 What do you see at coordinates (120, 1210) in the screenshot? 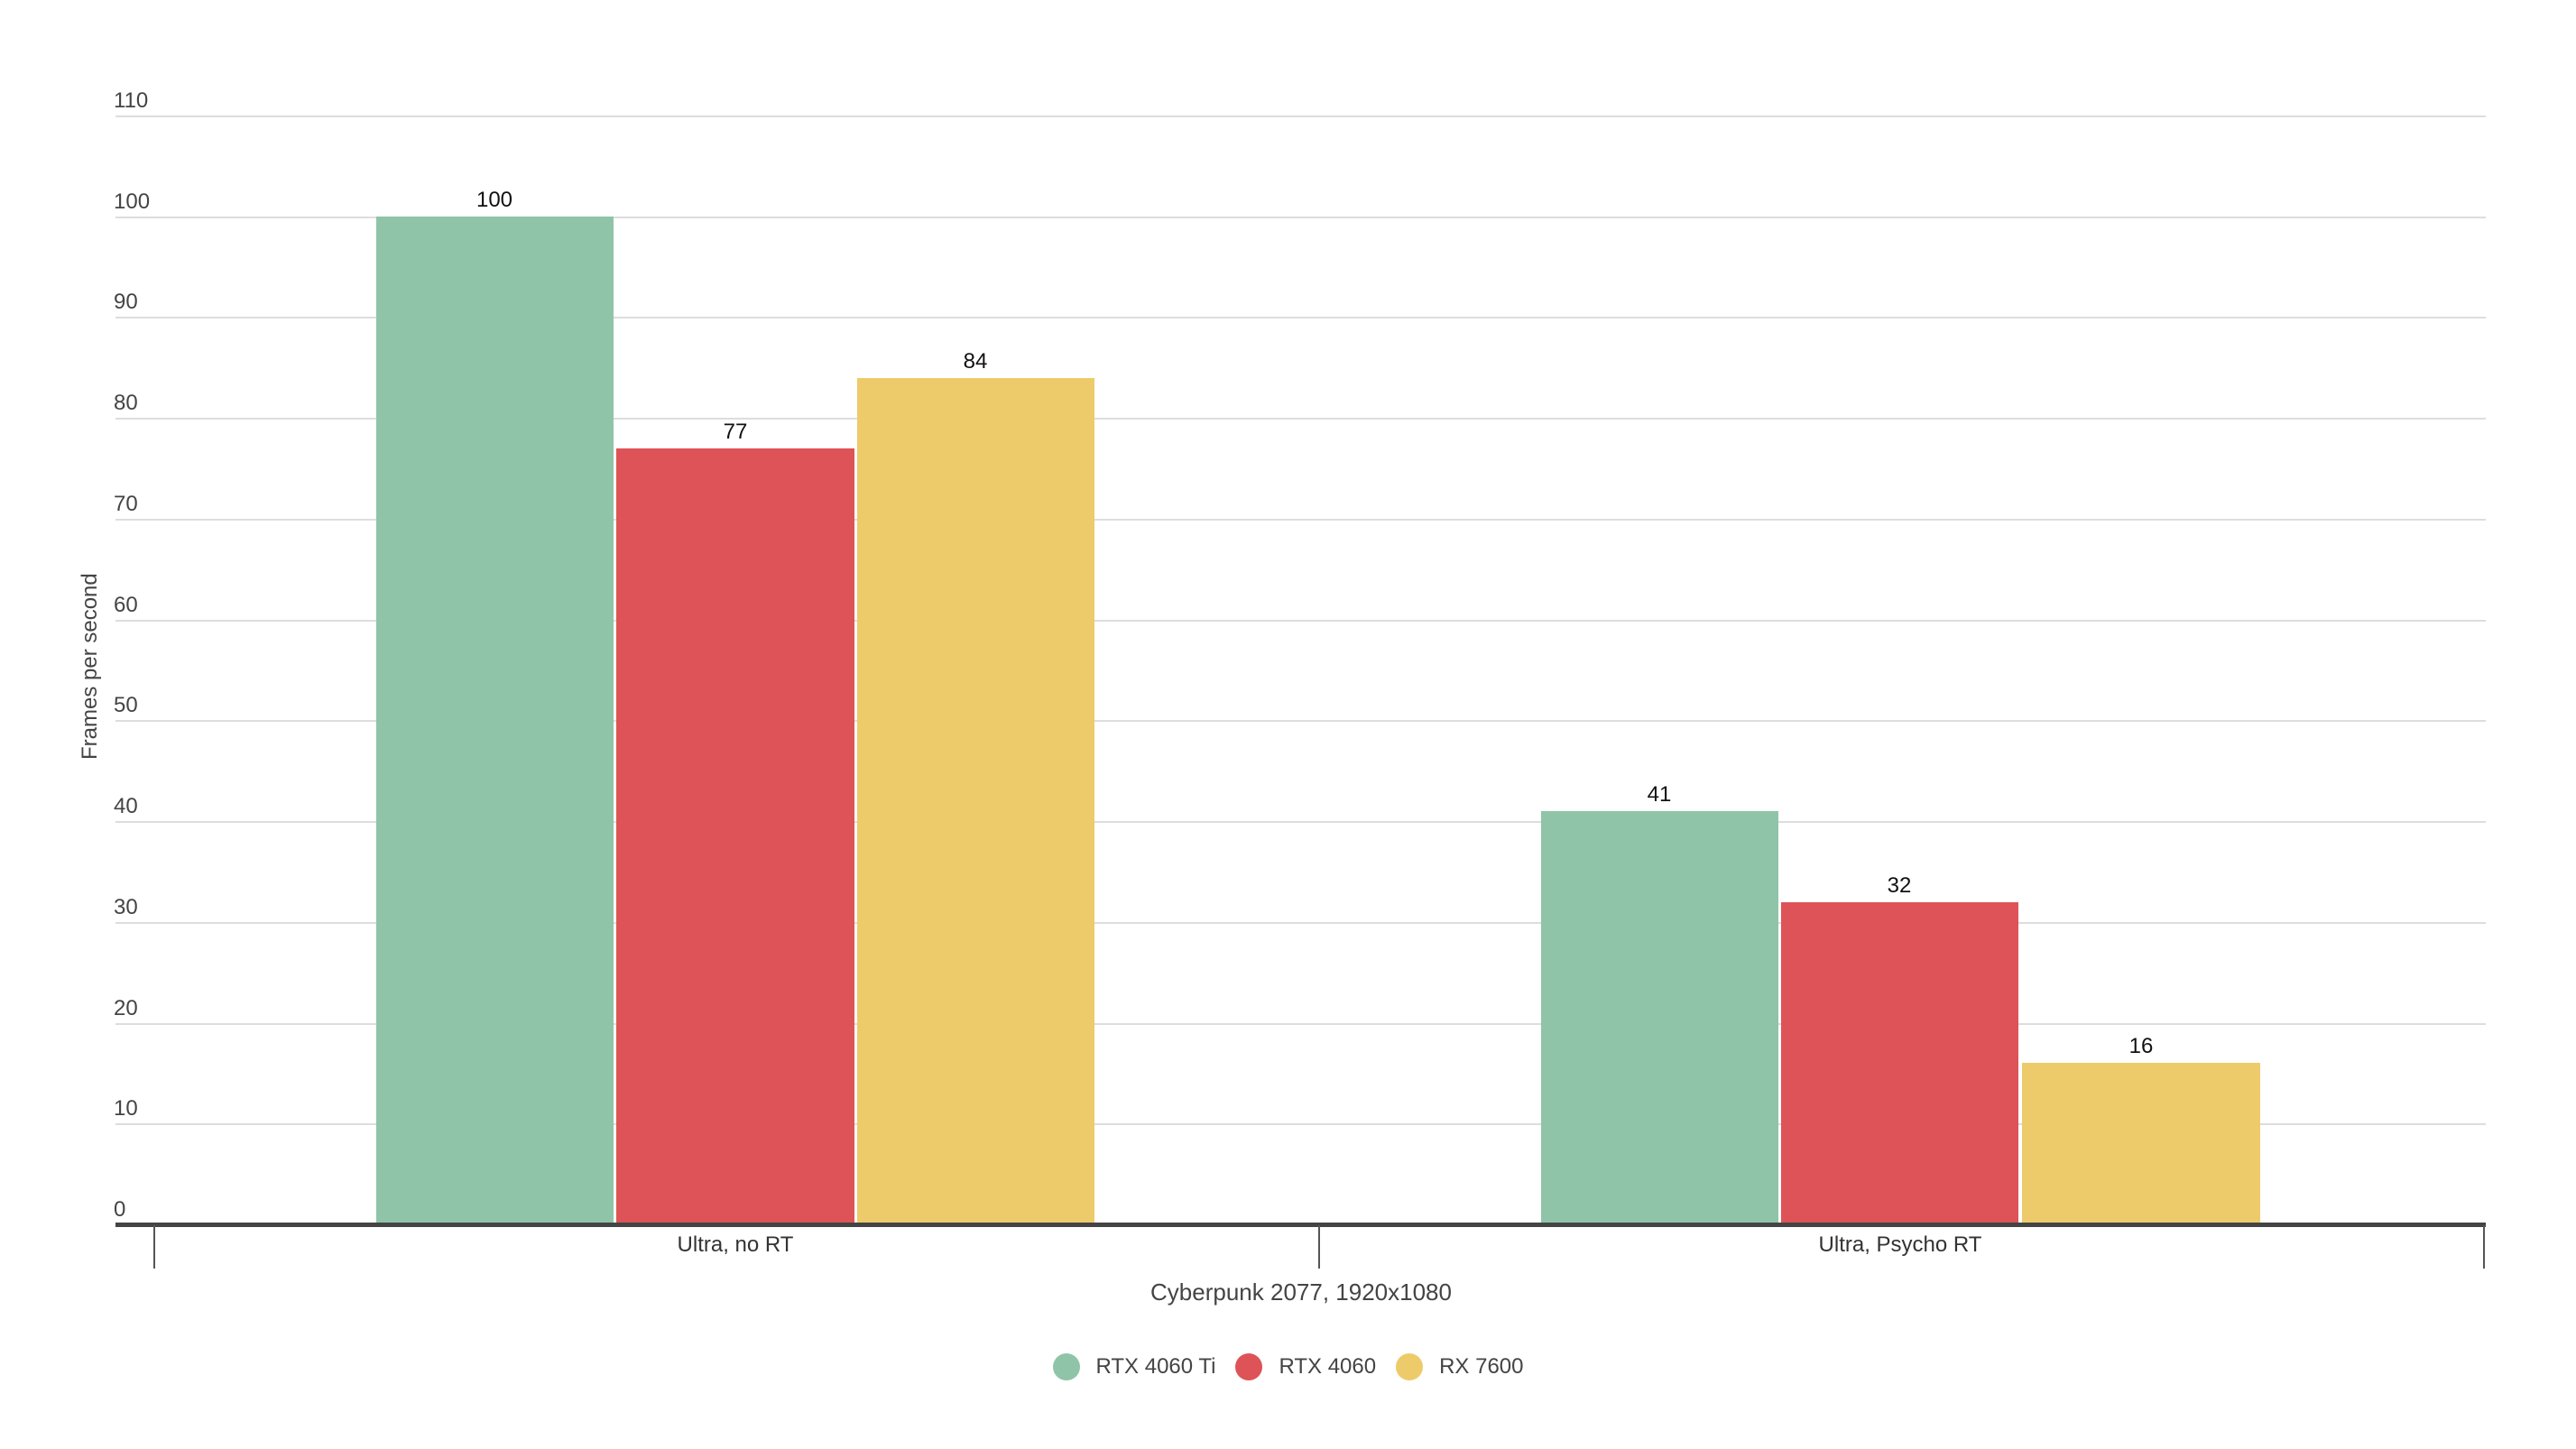
I see `y-tick-label: 0` at bounding box center [120, 1210].